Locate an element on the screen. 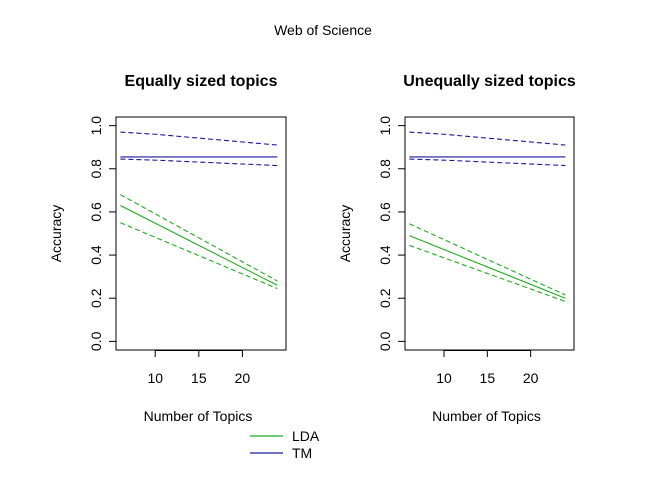 Image resolution: width=650 pixels, height=485 pixels. legend: LDA TM is located at coordinates (285, 444).